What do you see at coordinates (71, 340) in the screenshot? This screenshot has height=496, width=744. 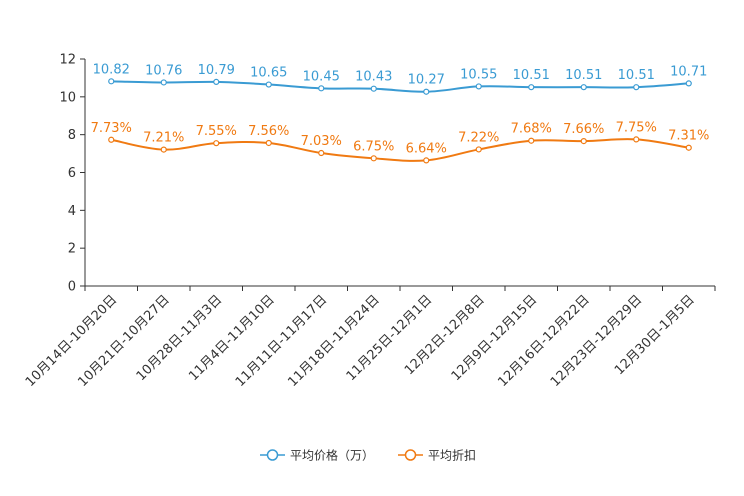 I see `x-tick-label: 10月14日-10月20日` at bounding box center [71, 340].